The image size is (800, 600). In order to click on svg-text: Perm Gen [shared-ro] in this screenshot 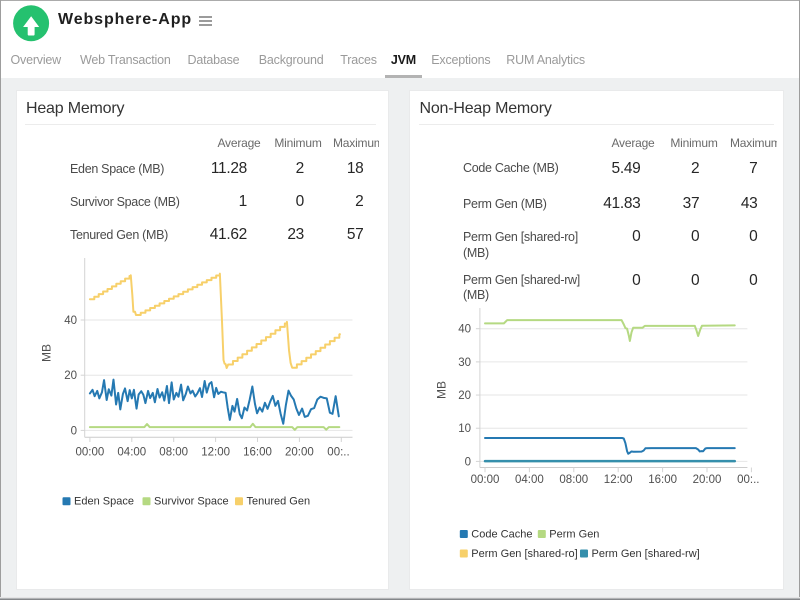, I will do `click(524, 554)`.